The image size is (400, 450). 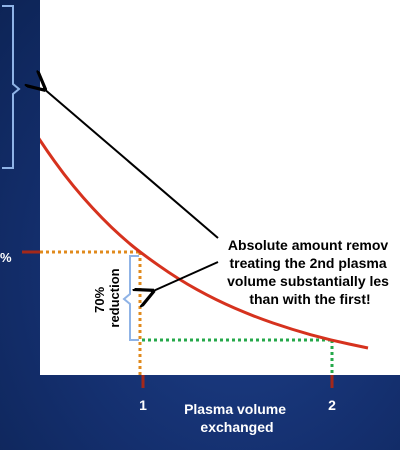 What do you see at coordinates (114, 297) in the screenshot?
I see `reduction-label-line2: reduction` at bounding box center [114, 297].